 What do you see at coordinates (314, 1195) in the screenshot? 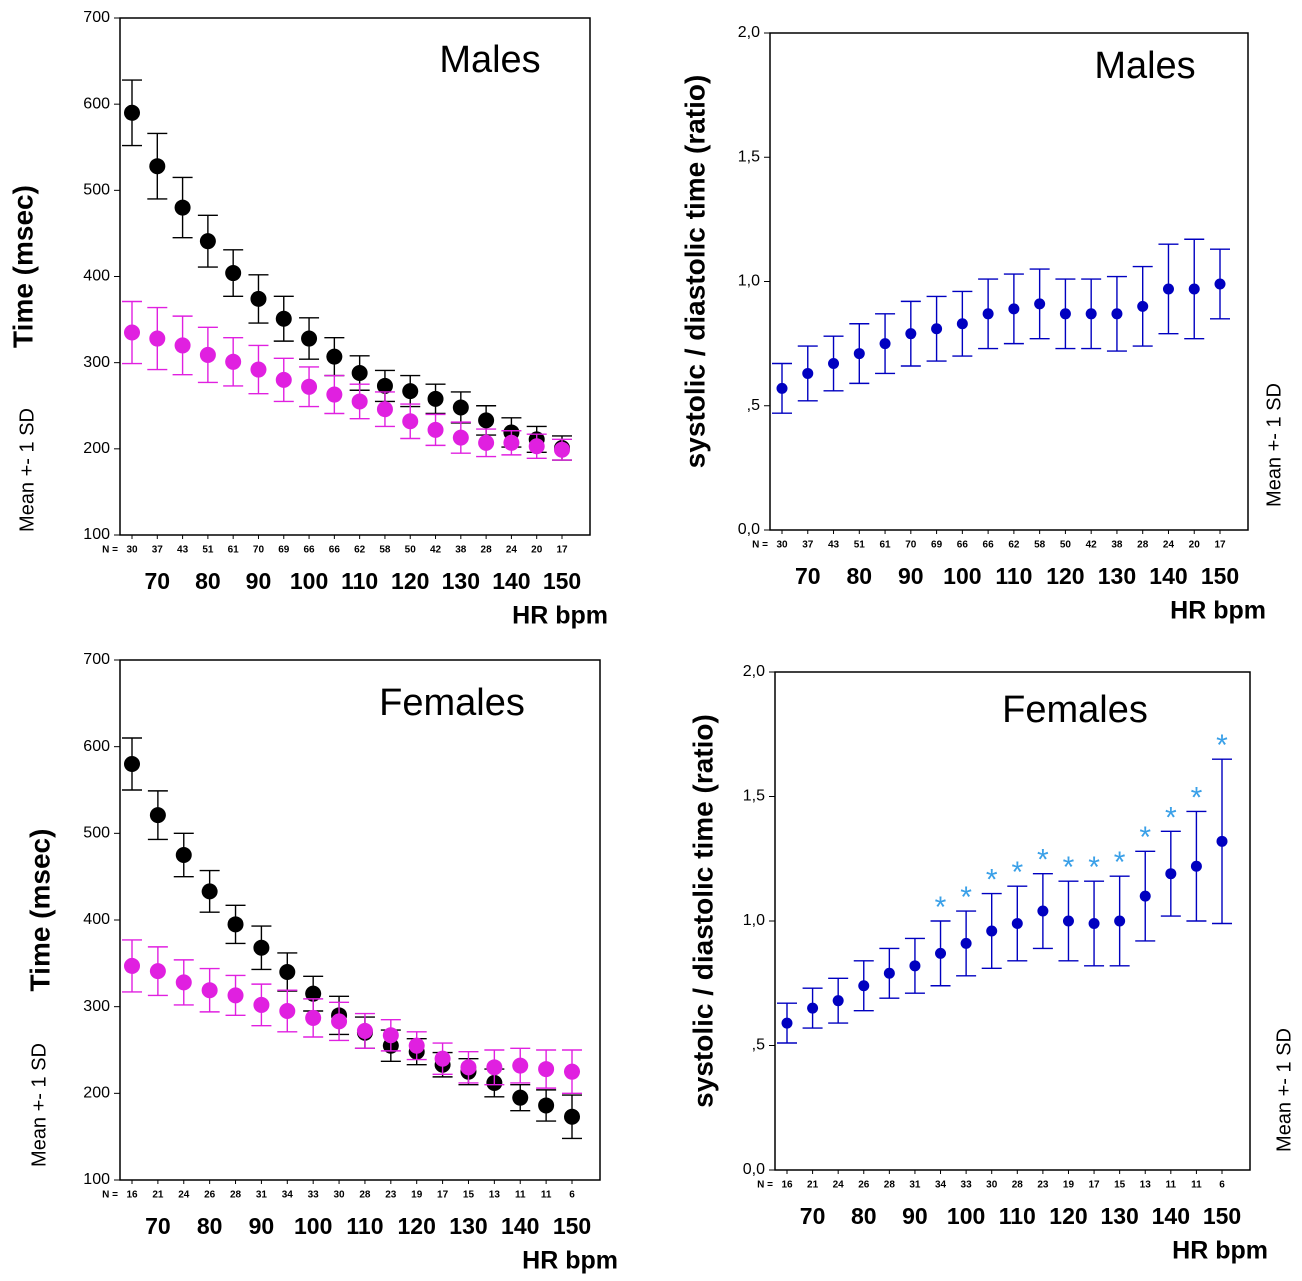
I see `n-value: 33` at bounding box center [314, 1195].